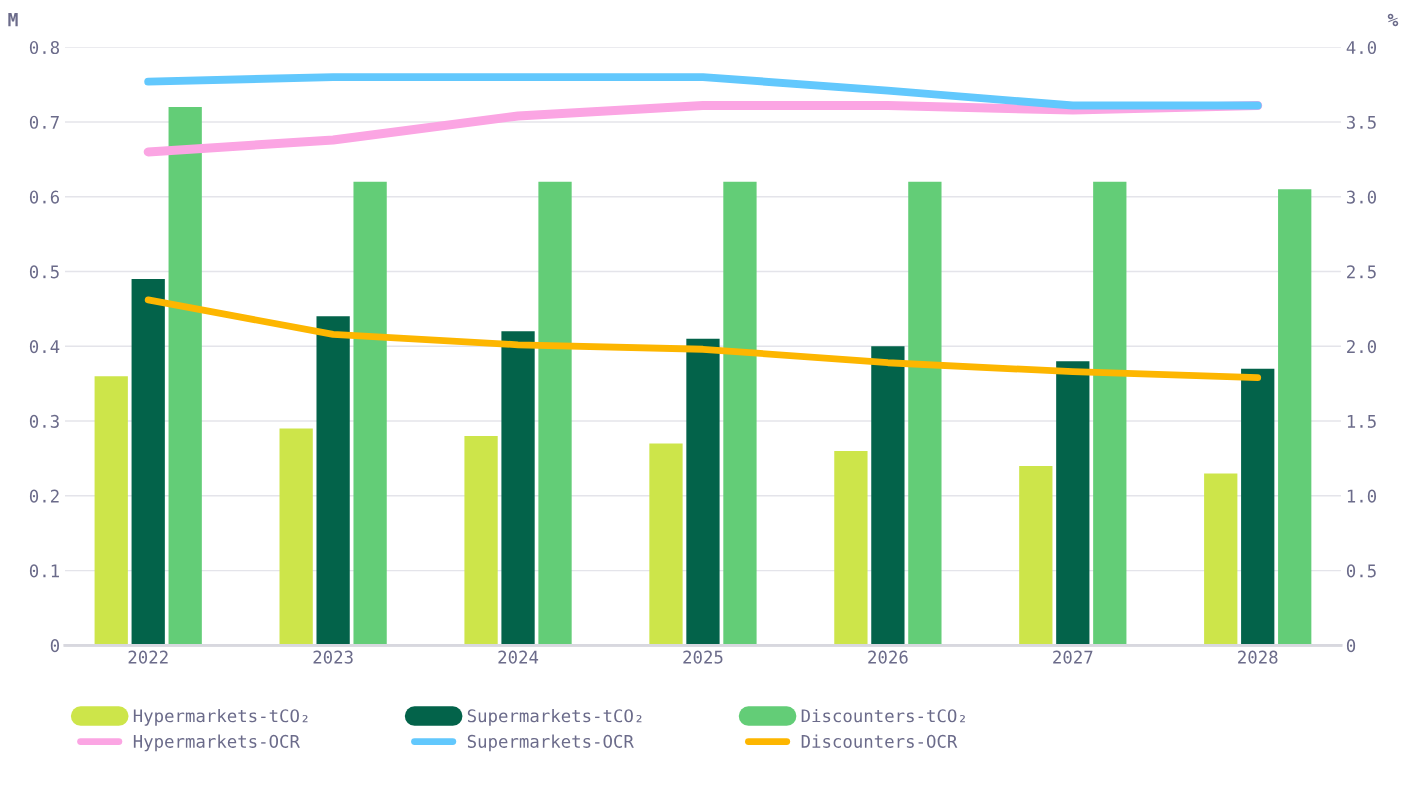 This screenshot has width=1413, height=787. What do you see at coordinates (44, 421) in the screenshot?
I see `y-tick-label: 0.3` at bounding box center [44, 421].